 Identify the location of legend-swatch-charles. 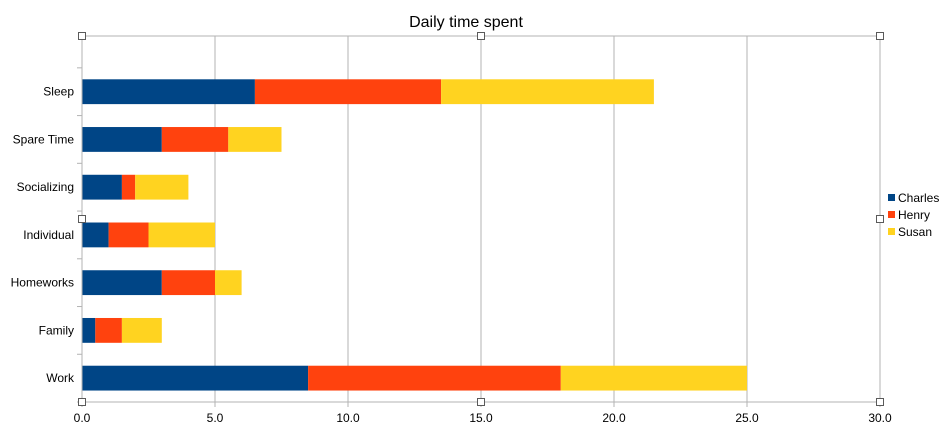
(891, 197).